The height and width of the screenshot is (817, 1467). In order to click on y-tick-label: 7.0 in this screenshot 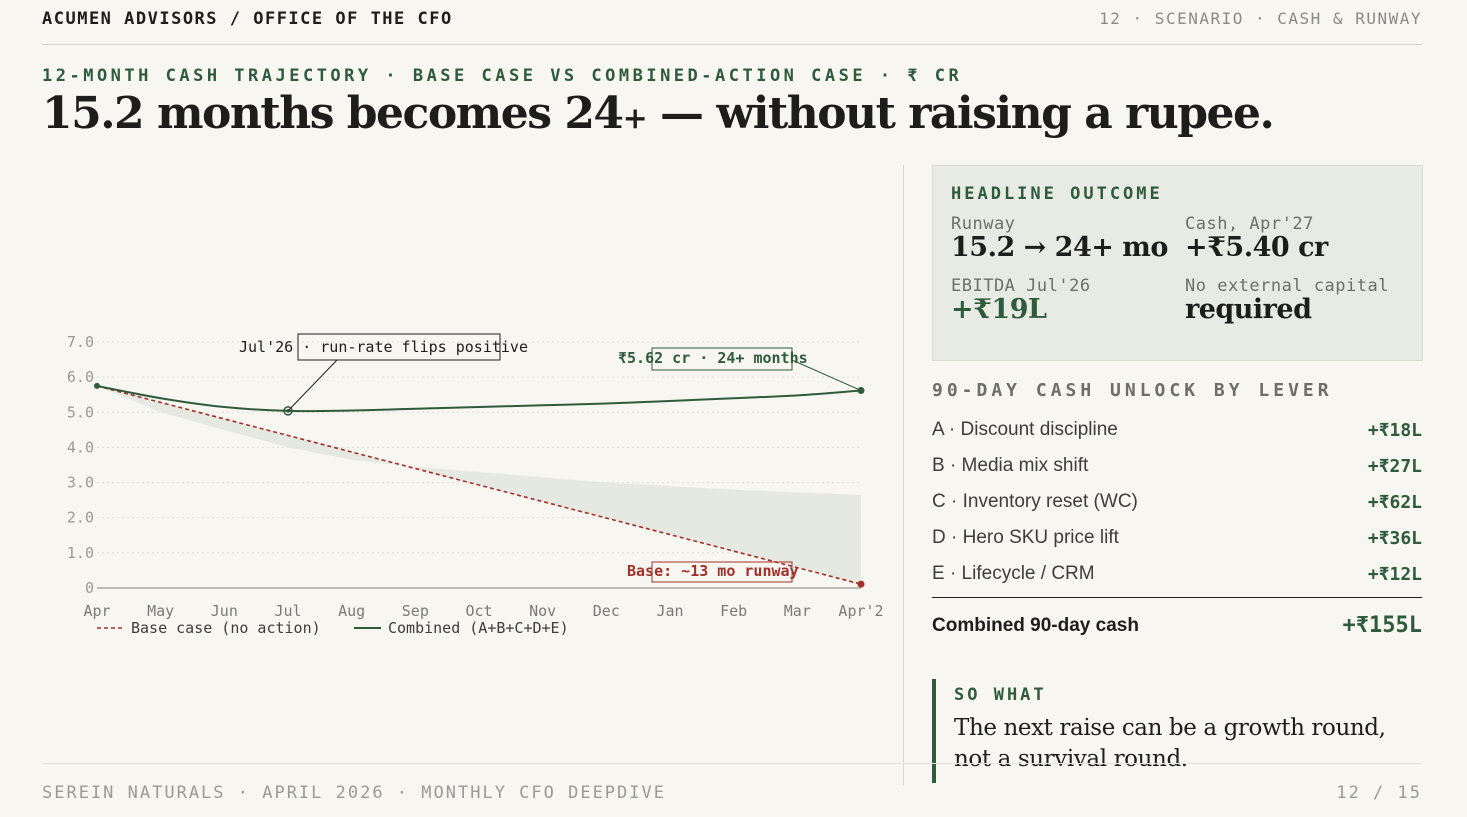, I will do `click(80, 342)`.